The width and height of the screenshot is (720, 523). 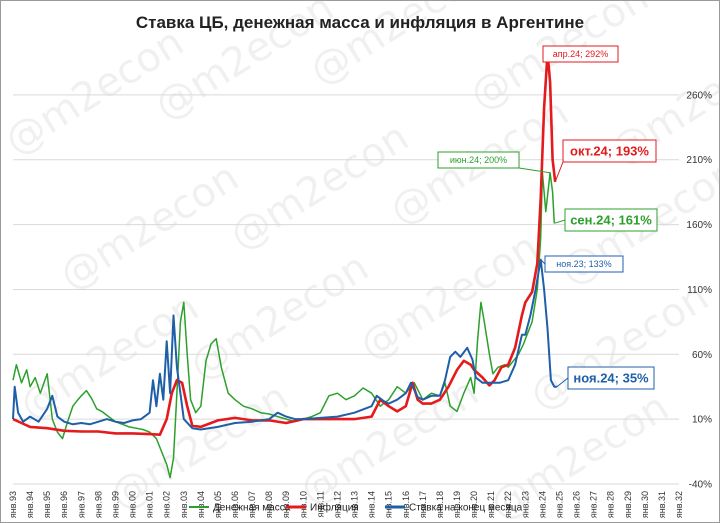 I want to click on annotation-label: ноя.23; 133%, so click(x=583, y=264).